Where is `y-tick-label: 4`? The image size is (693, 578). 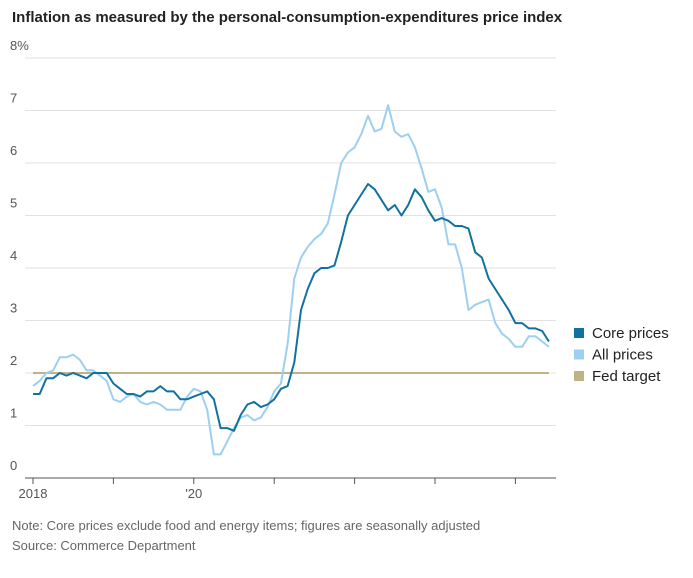
y-tick-label: 4 is located at coordinates (13, 255).